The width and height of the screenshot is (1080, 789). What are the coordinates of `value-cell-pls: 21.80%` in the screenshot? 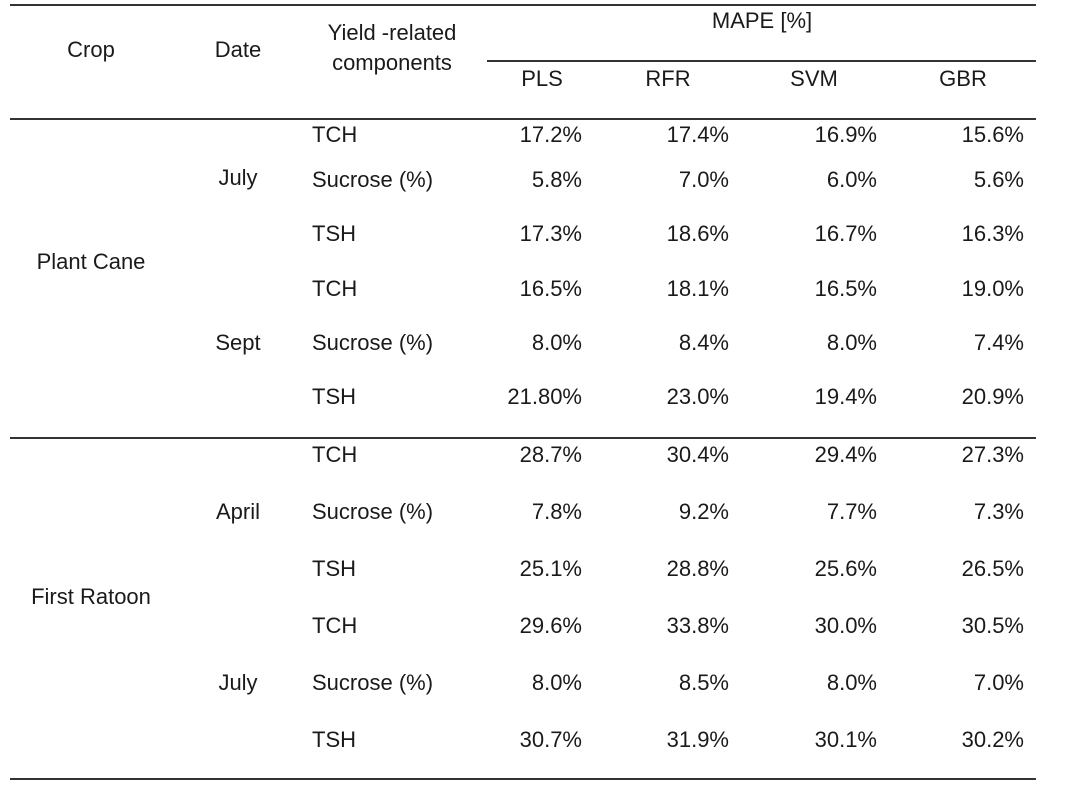 It's located at (544, 396).